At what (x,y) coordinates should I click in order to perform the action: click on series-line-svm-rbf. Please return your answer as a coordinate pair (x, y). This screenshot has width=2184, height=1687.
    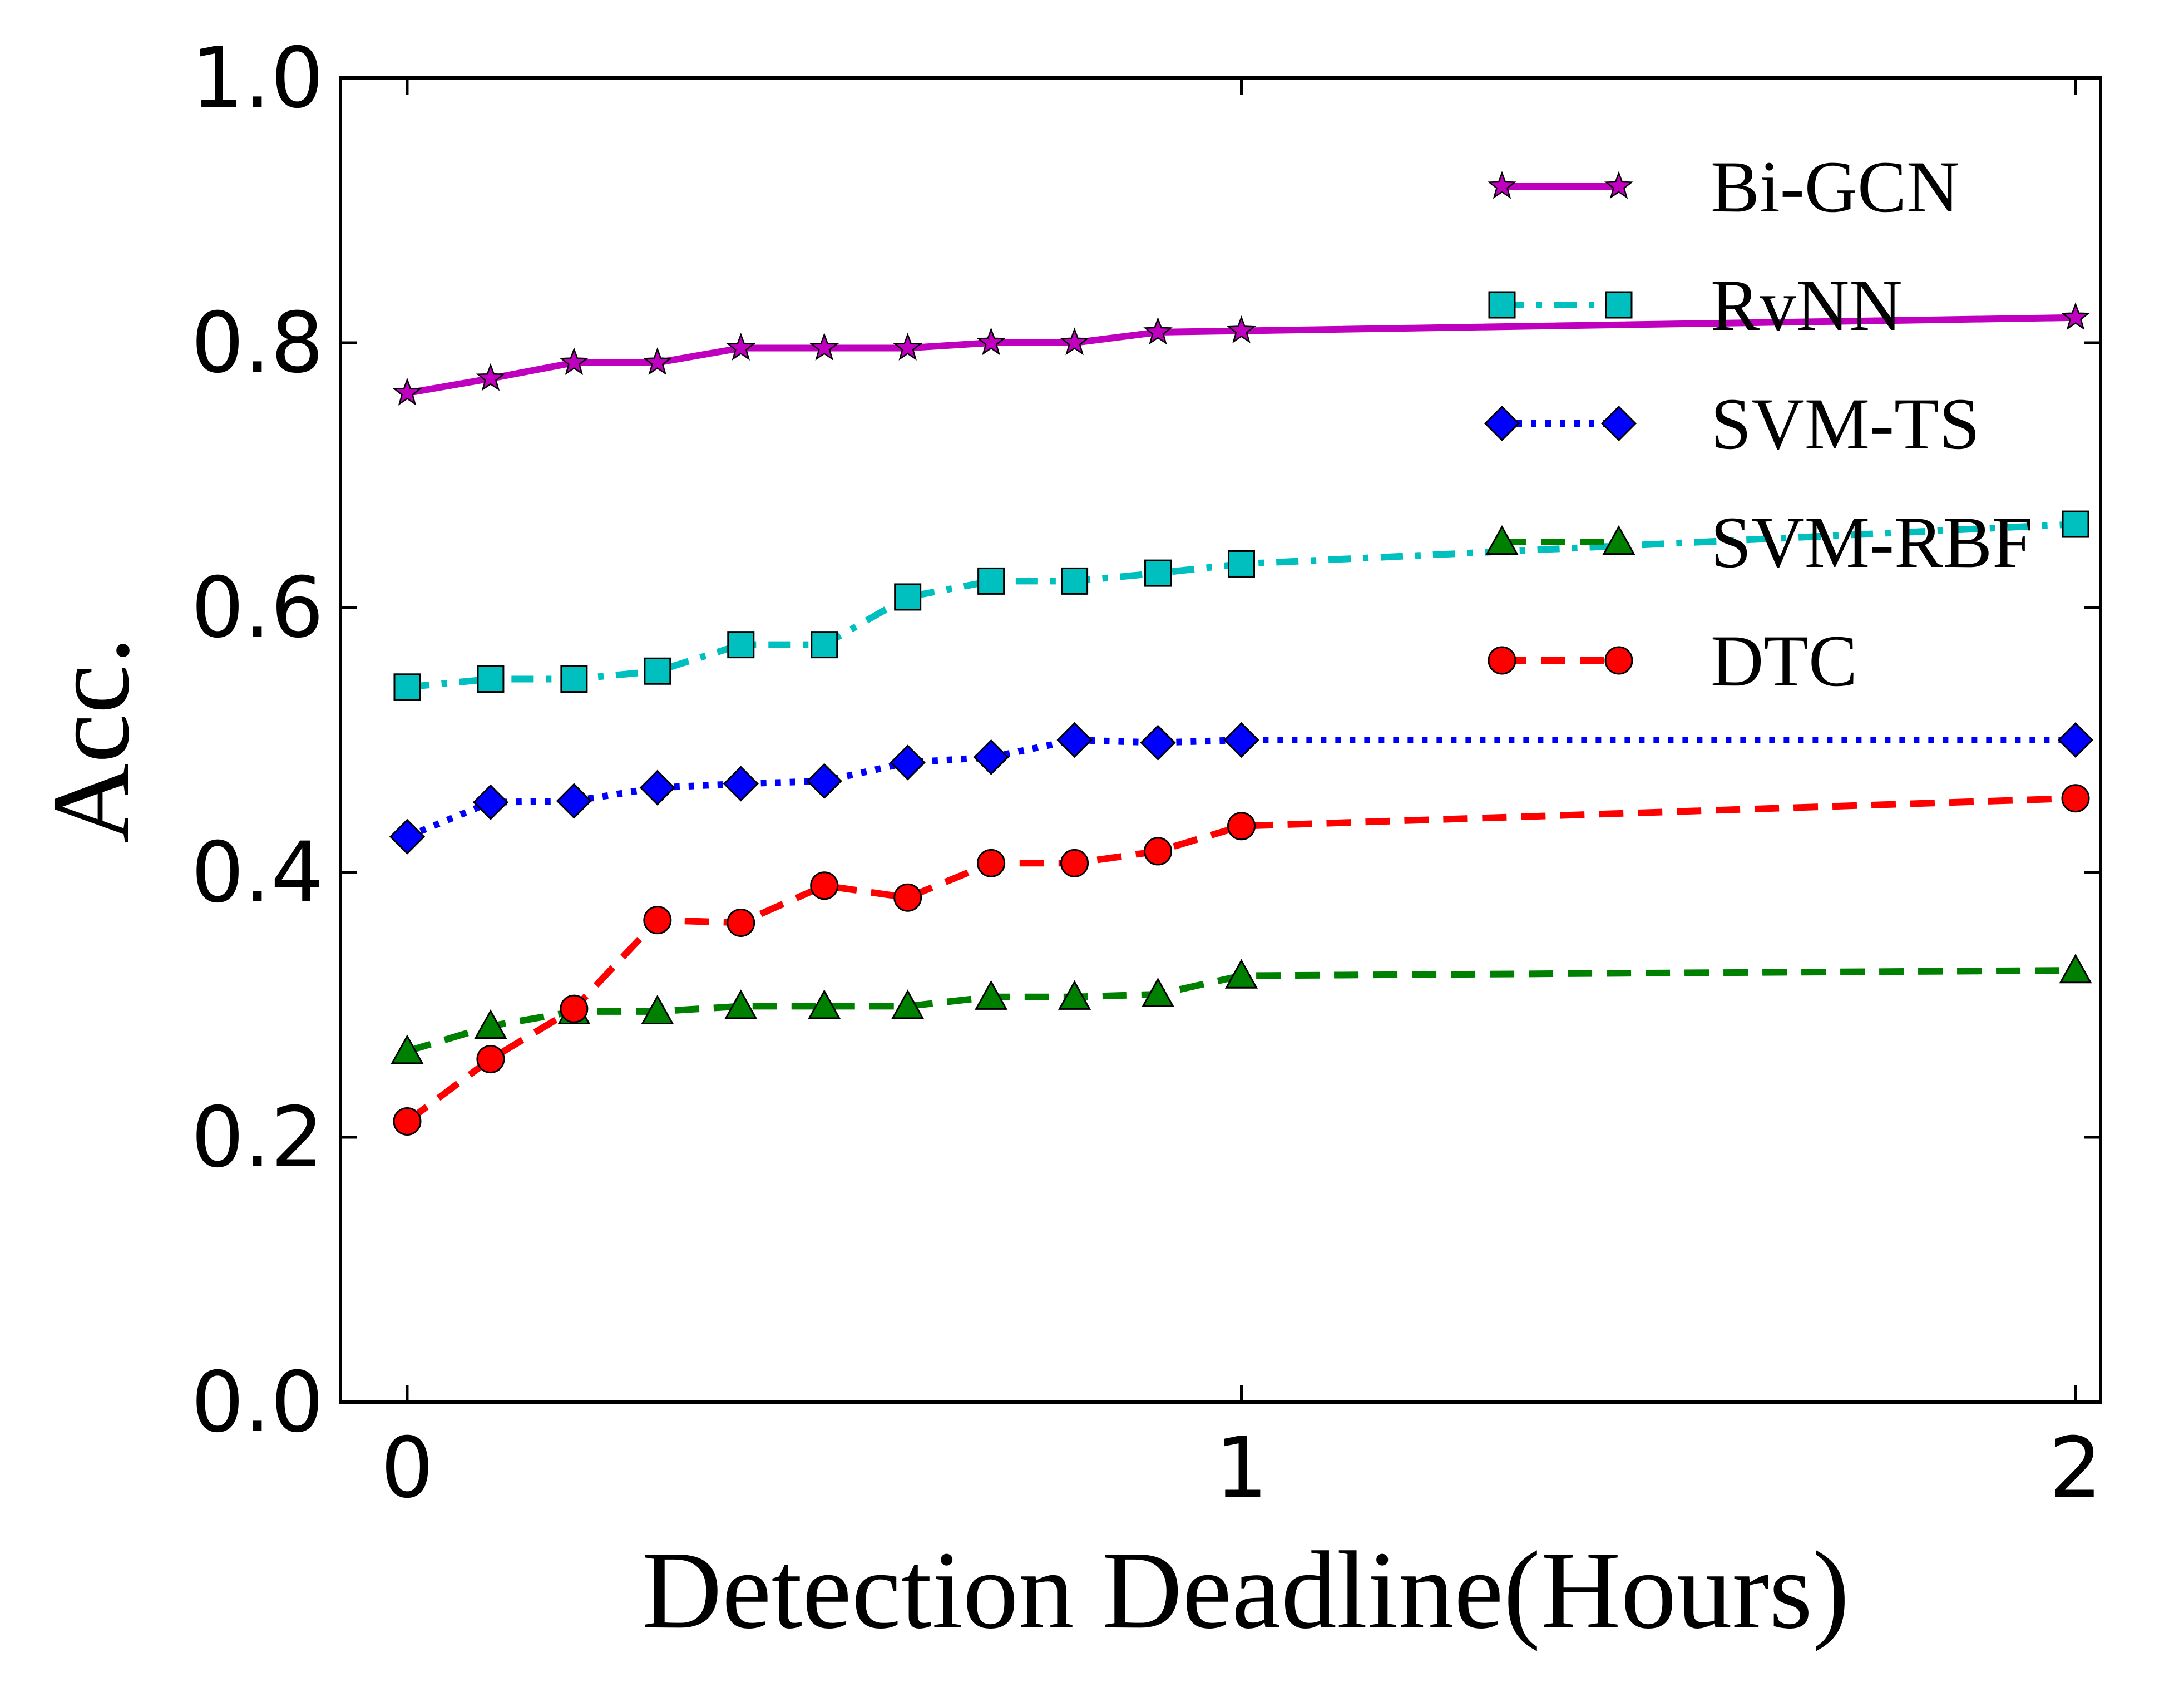
    Looking at the image, I should click on (1241, 1011).